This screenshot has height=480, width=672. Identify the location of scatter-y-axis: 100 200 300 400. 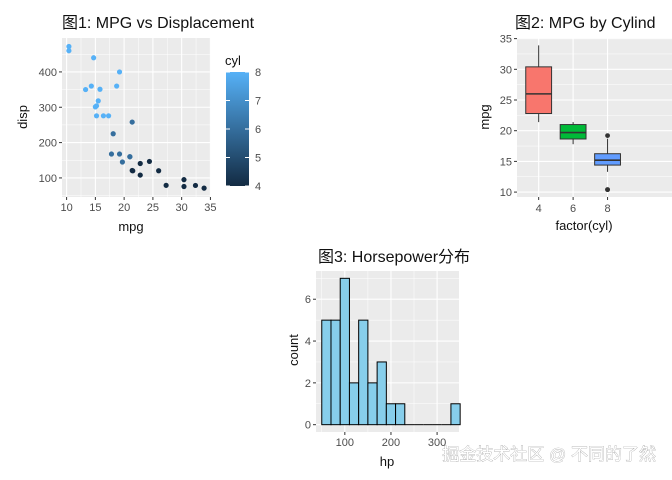
(50, 126).